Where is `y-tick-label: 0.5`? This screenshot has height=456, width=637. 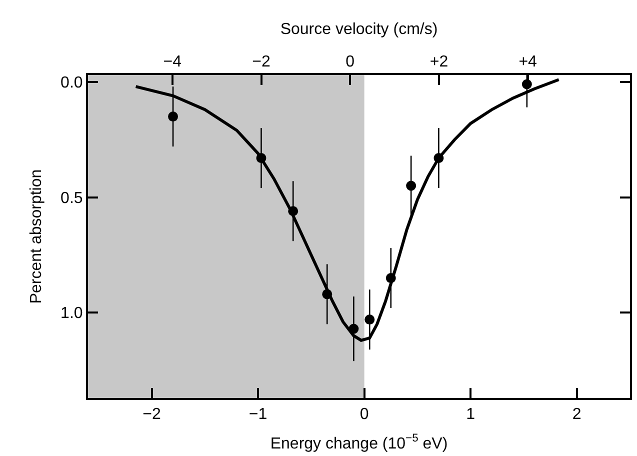 y-tick-label: 0.5 is located at coordinates (71, 198).